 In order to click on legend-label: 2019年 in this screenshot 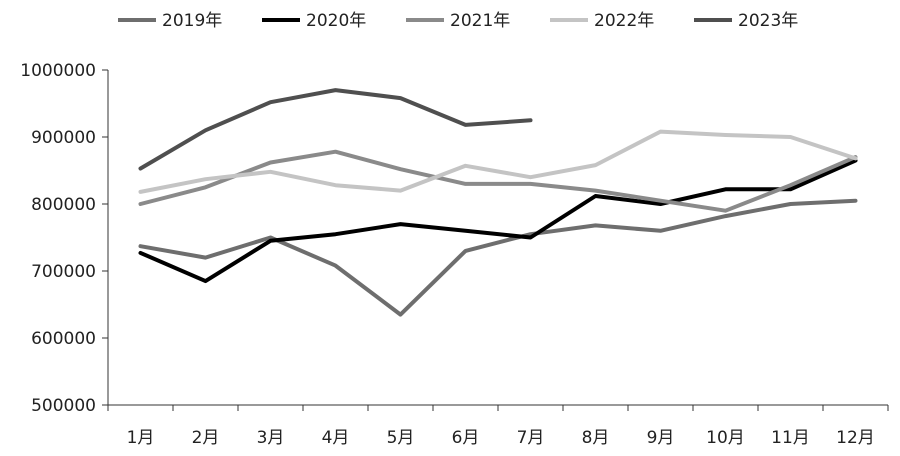, I will do `click(192, 21)`.